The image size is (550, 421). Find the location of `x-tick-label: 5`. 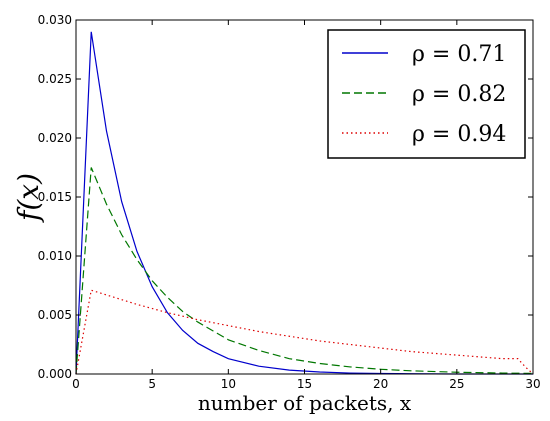

x-tick-label: 5 is located at coordinates (152, 384).